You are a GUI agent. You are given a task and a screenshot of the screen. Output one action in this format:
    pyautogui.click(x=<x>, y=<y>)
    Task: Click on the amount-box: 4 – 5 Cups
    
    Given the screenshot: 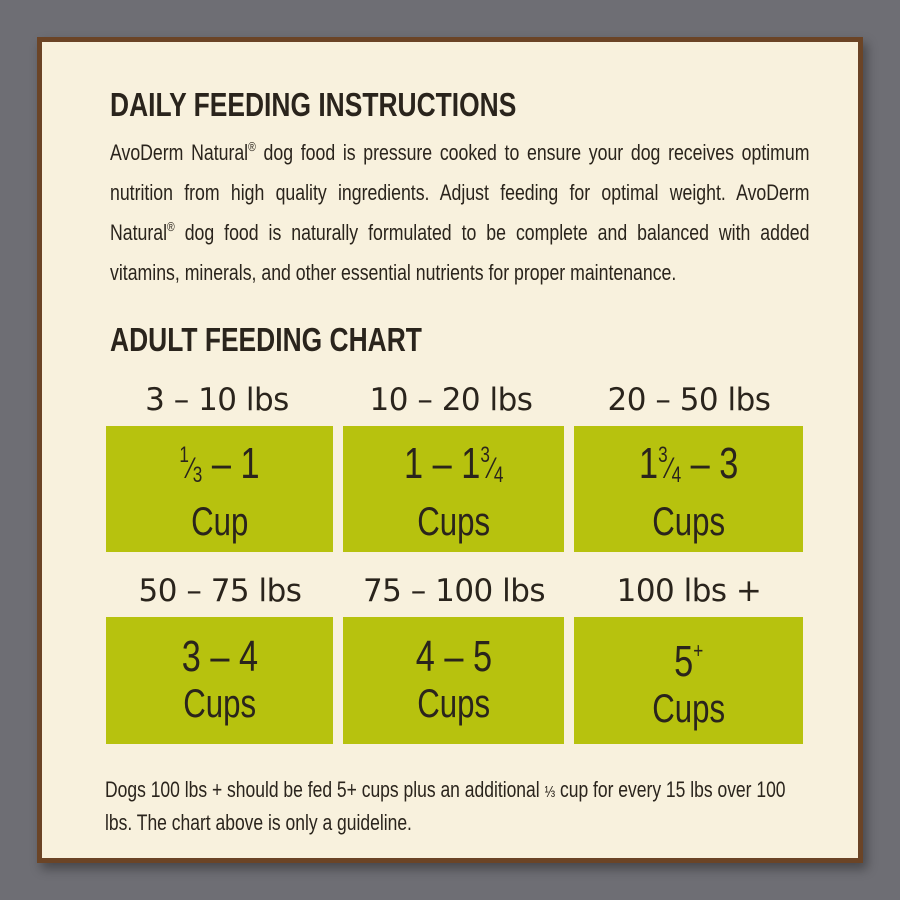 What is the action you would take?
    pyautogui.click(x=453, y=680)
    